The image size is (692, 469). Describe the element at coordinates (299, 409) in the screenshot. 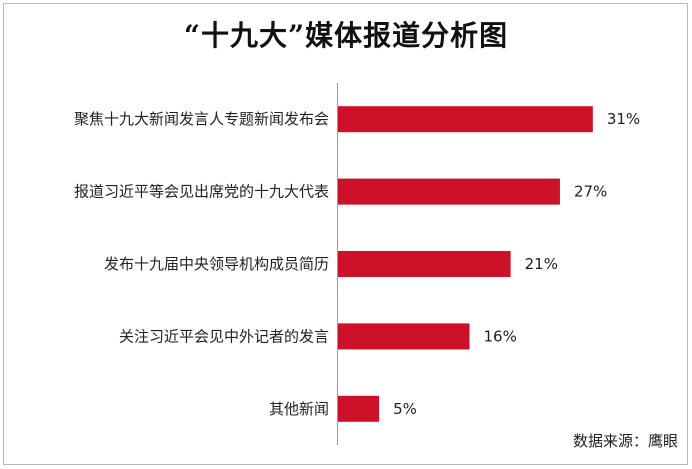

I see `category-label: 其他新闻` at that location.